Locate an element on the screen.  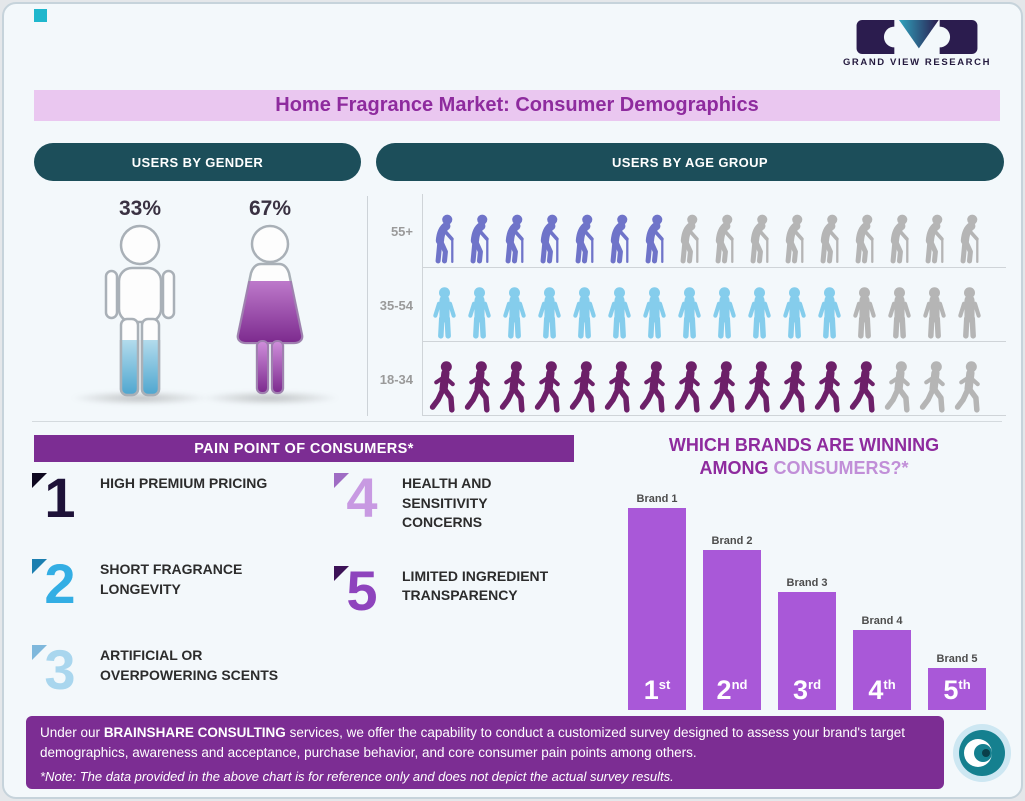
pain-point-label: ARTIFICIAL OR OVERPOWERING SCENTS is located at coordinates (189, 665).